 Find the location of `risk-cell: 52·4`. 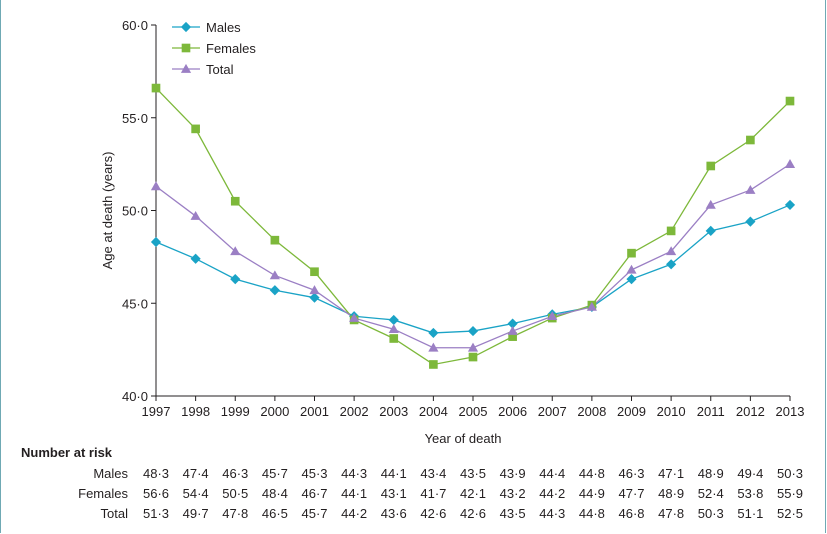

risk-cell: 52·4 is located at coordinates (711, 493).